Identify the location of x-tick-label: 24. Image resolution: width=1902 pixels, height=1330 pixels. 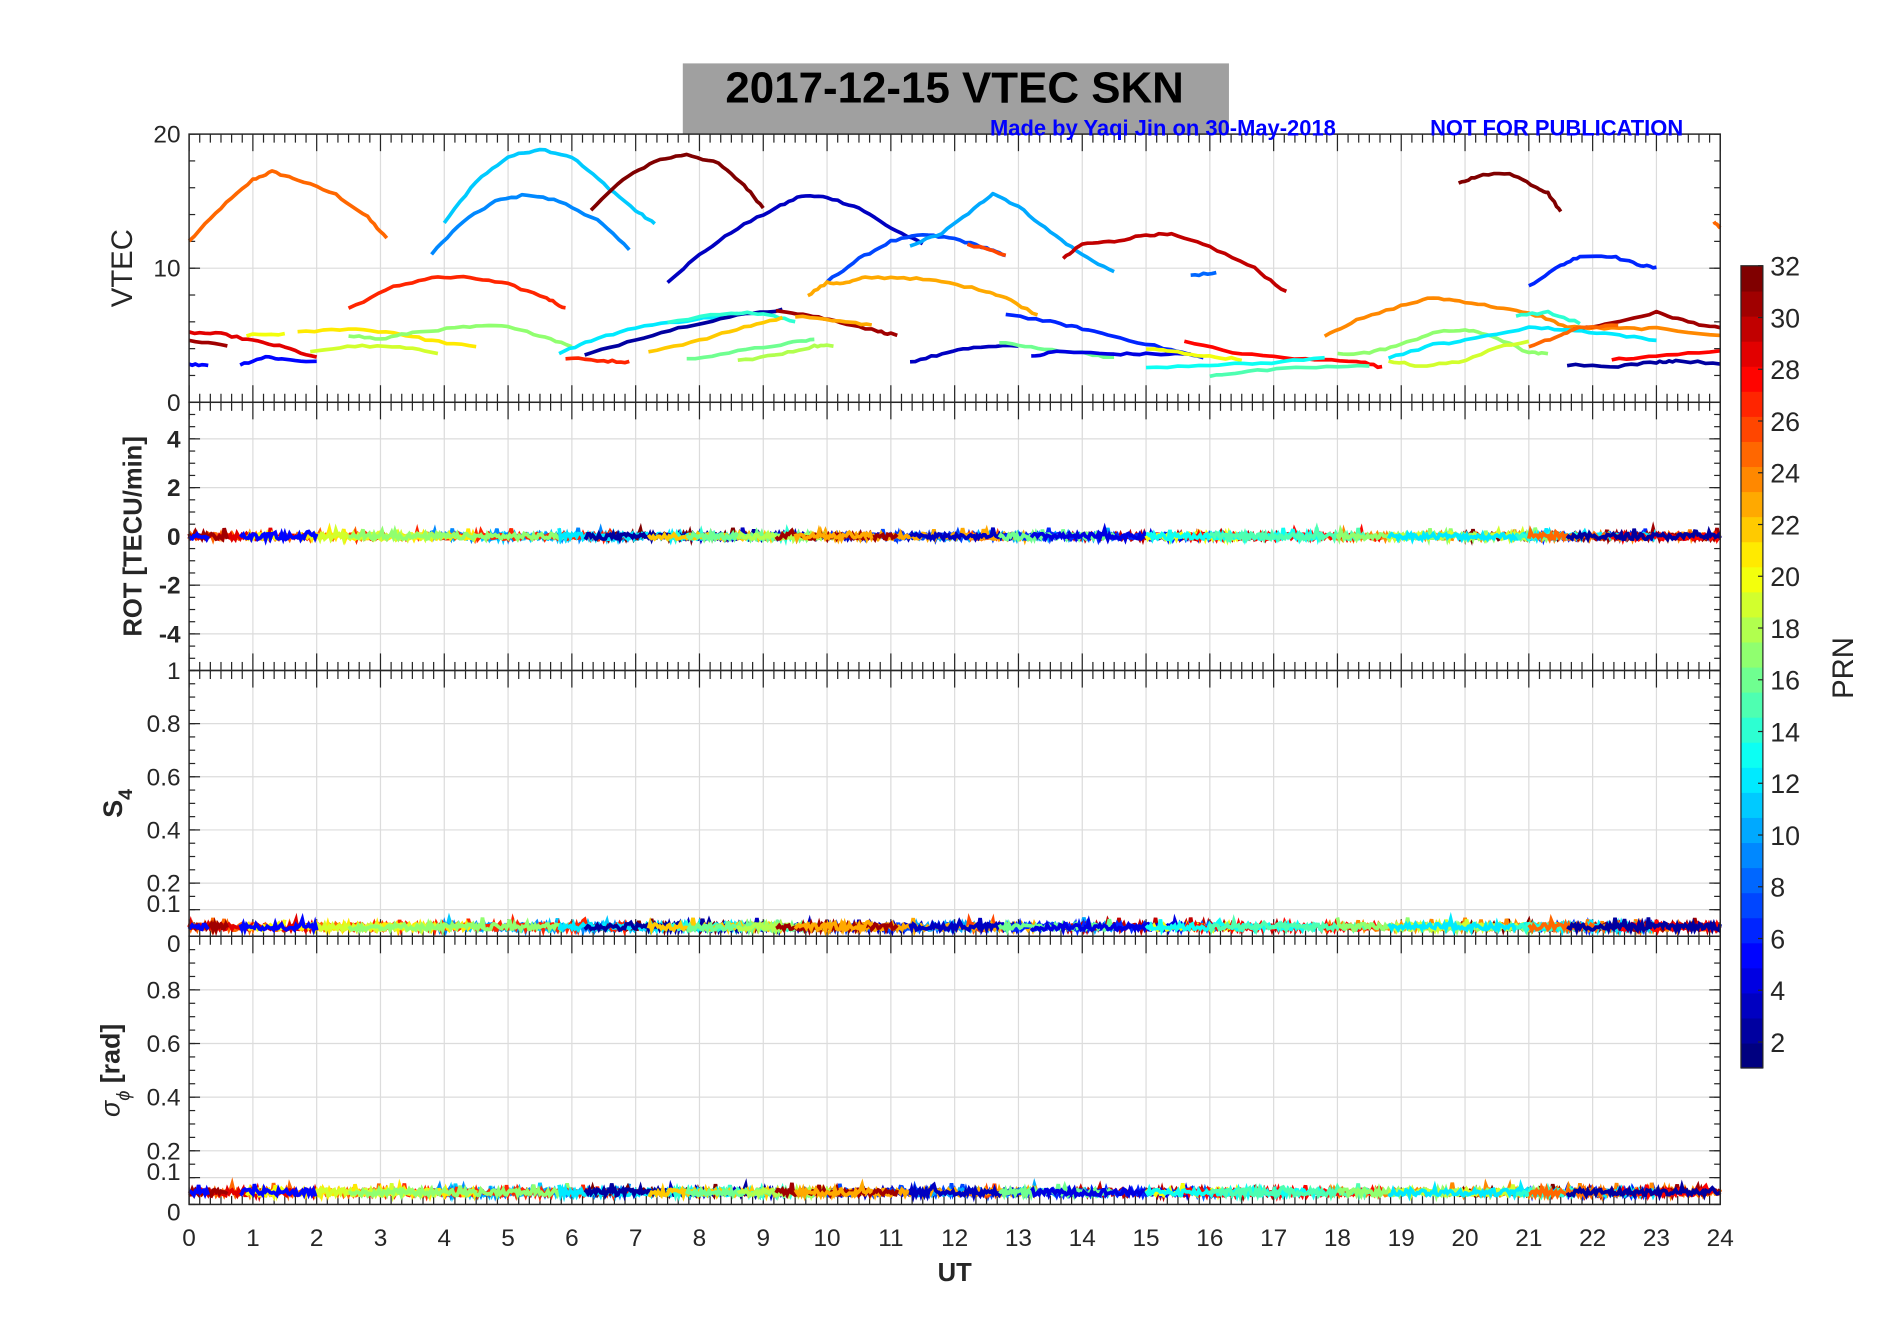
(1720, 1238).